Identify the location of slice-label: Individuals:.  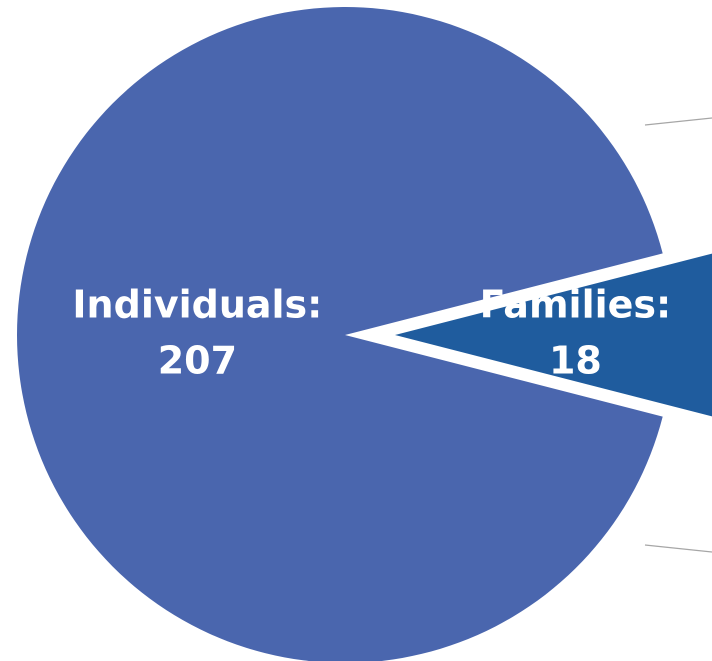
(197, 305).